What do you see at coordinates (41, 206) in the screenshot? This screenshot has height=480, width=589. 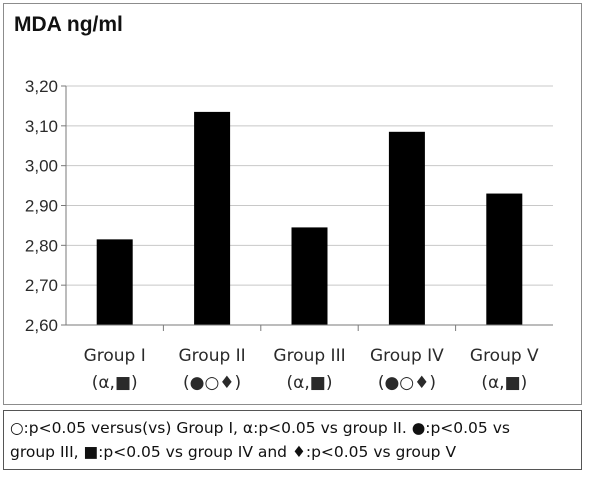 I see `y-tick-label: 2,90` at bounding box center [41, 206].